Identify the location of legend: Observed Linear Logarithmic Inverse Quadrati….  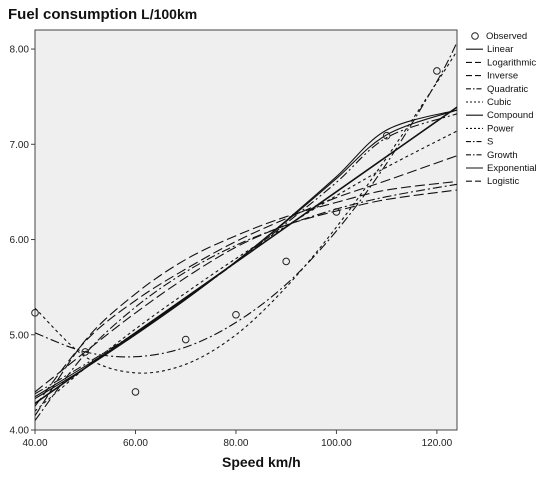
(501, 109).